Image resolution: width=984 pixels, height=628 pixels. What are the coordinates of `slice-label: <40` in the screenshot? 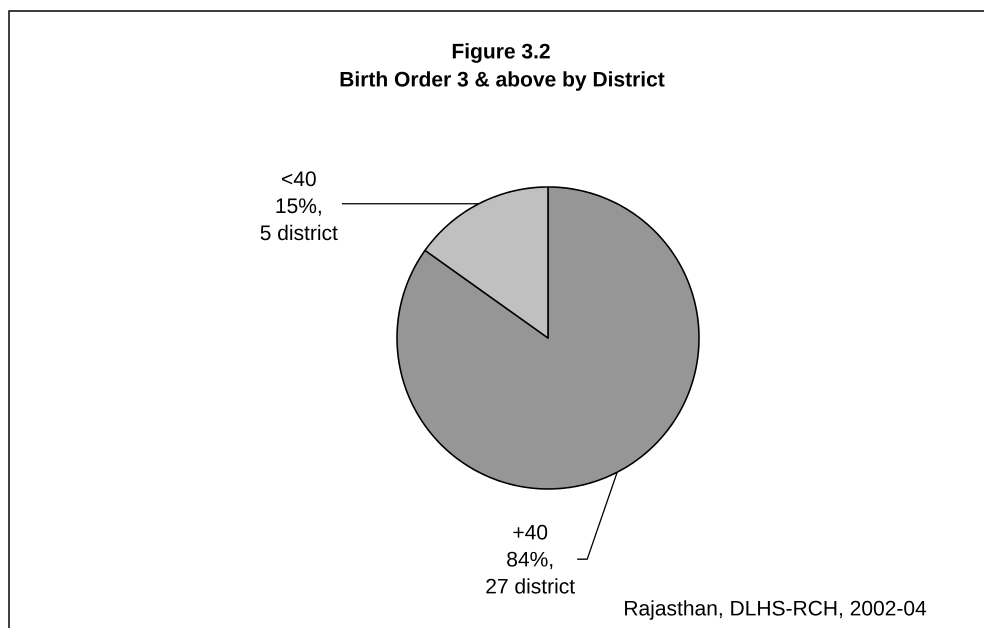 It's located at (299, 178).